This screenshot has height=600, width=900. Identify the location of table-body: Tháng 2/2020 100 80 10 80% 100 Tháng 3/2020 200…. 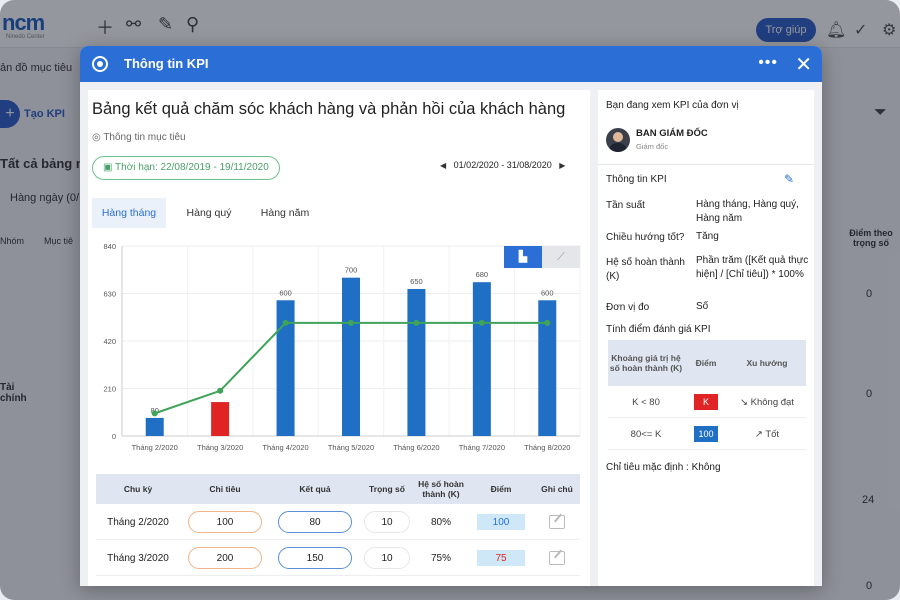
(338, 540).